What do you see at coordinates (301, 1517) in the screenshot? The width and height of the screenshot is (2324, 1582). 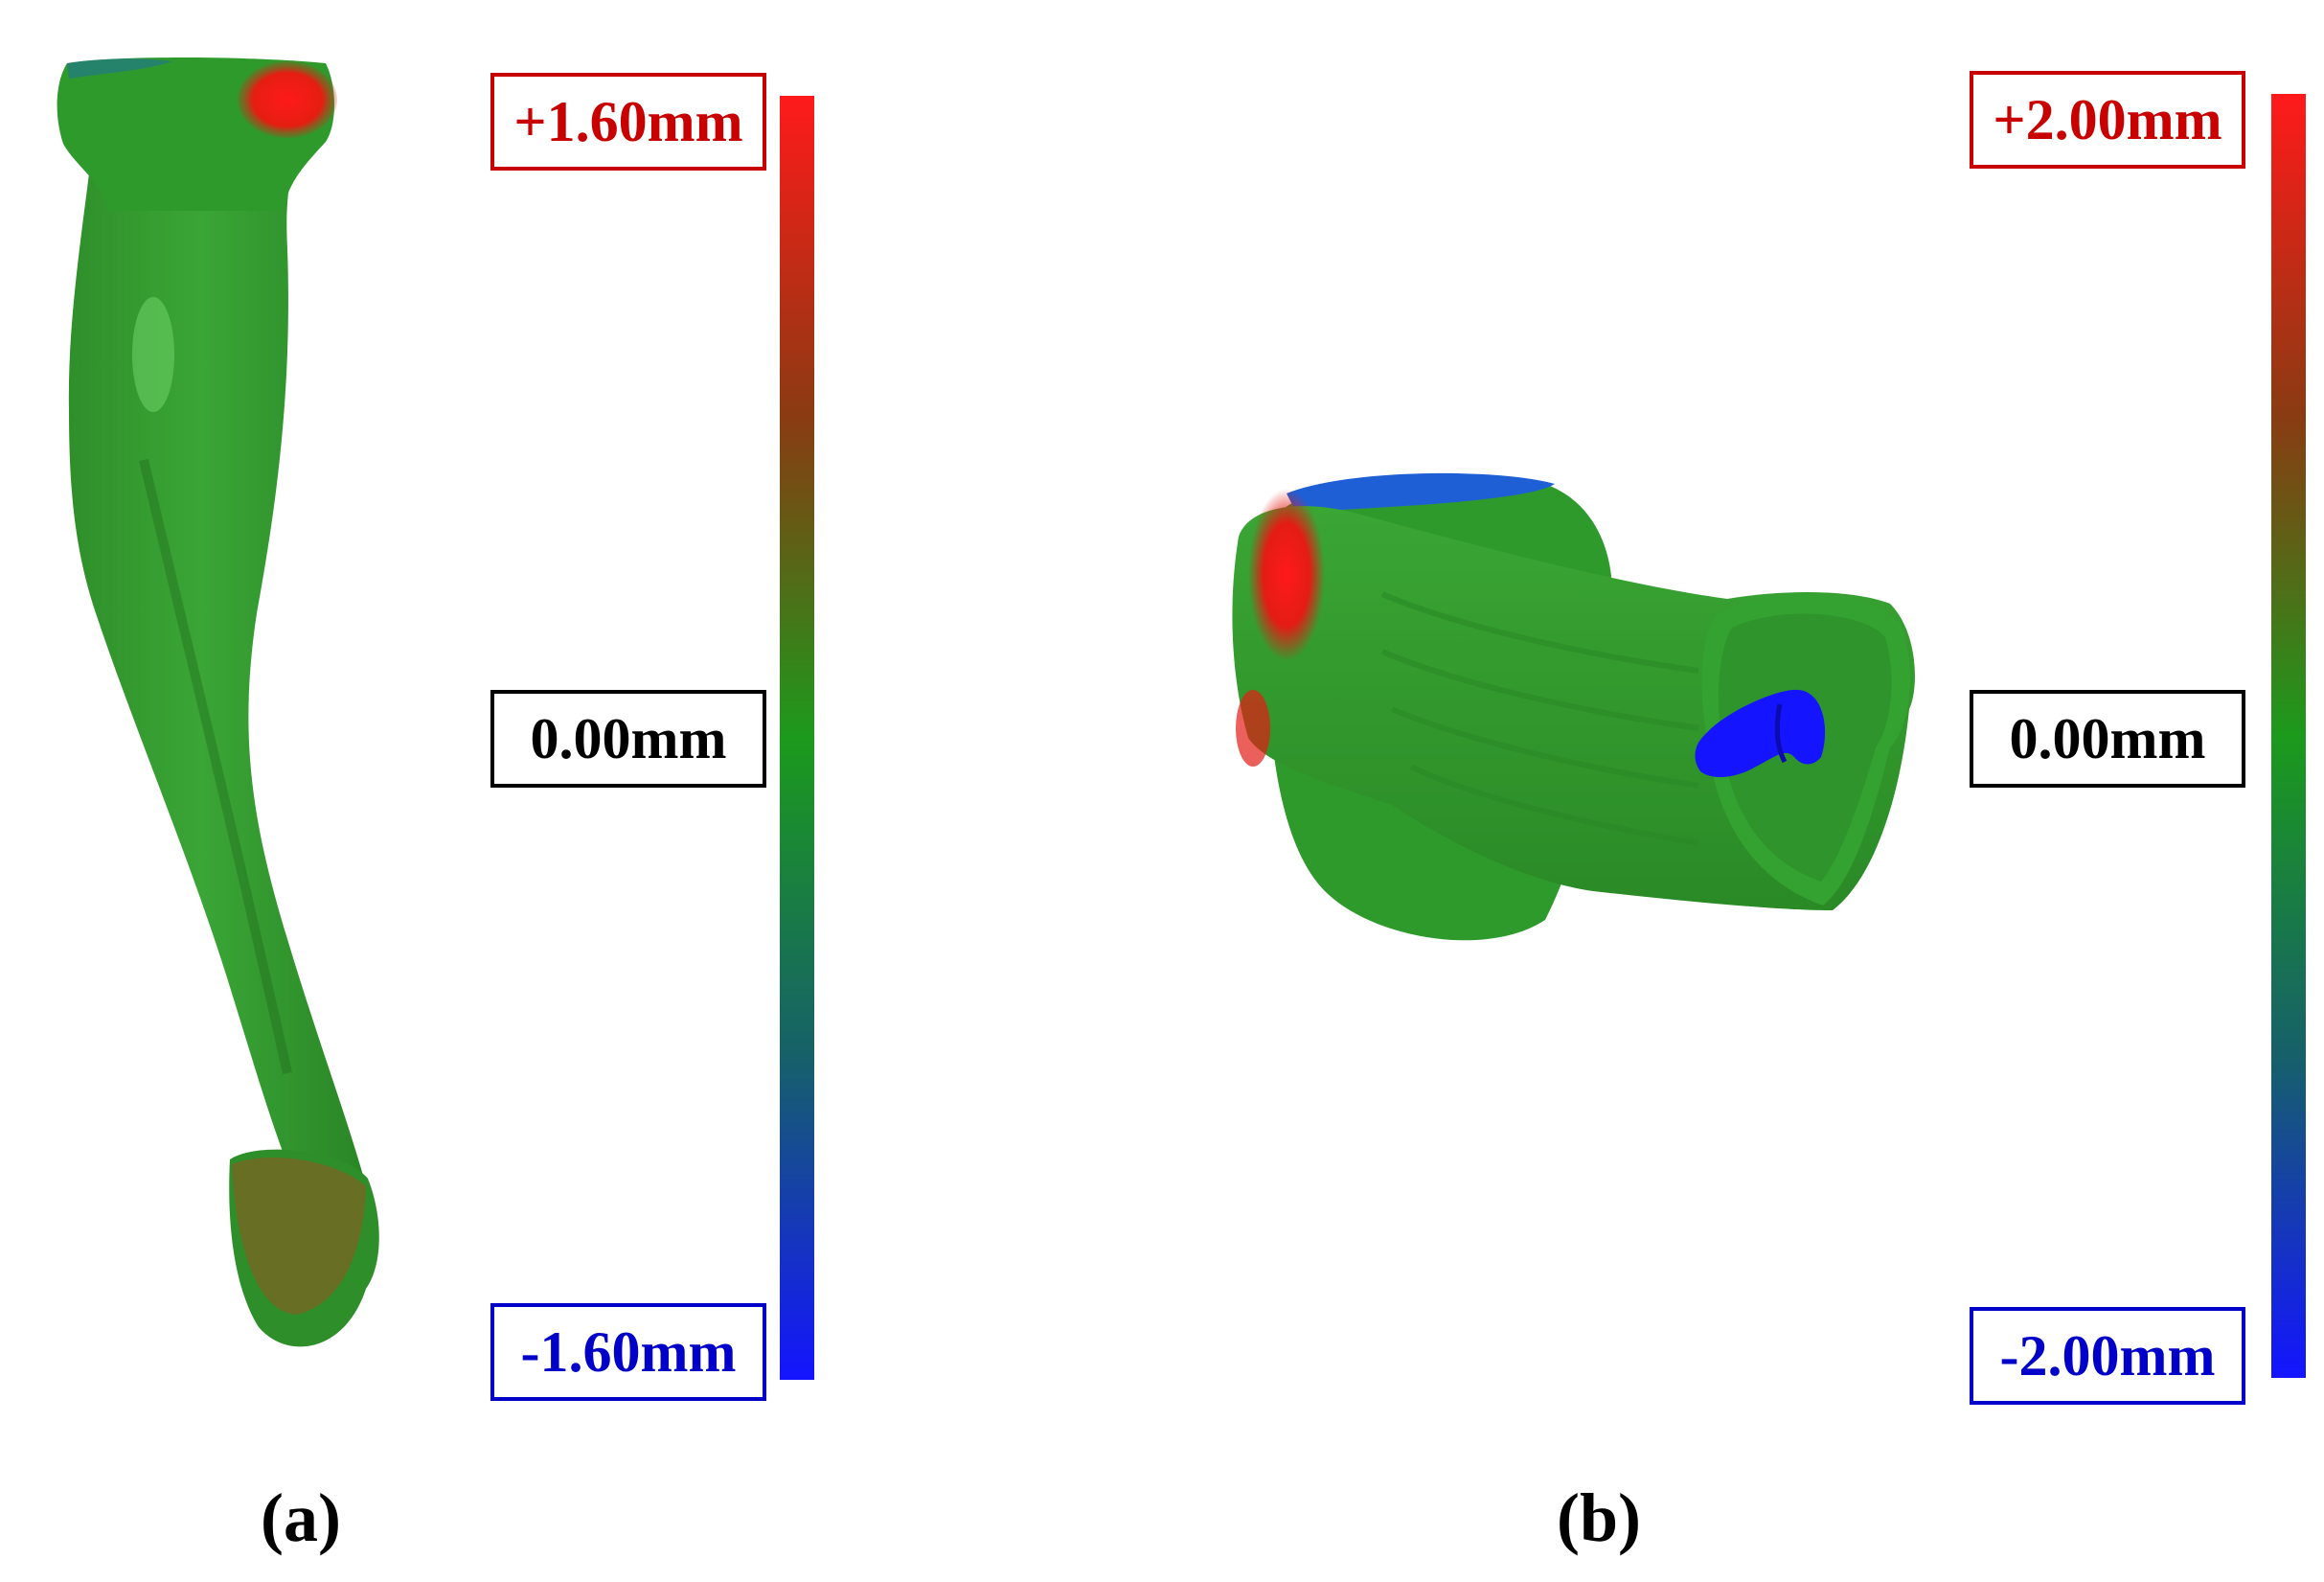 I see `panel-caption-a: (a)` at bounding box center [301, 1517].